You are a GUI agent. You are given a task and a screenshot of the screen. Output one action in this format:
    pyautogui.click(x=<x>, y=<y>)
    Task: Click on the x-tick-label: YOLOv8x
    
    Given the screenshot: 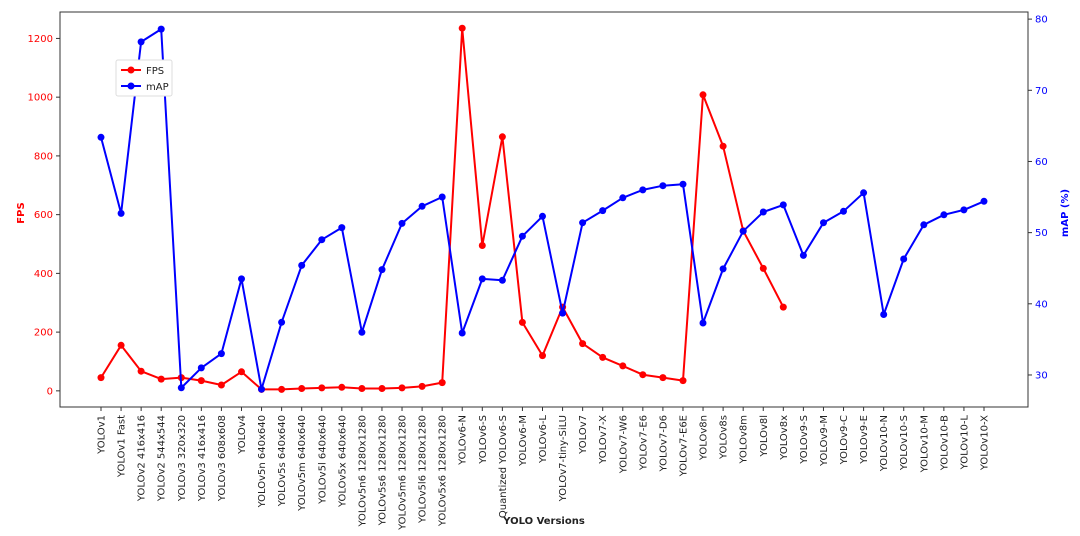 What is the action you would take?
    pyautogui.click(x=784, y=438)
    